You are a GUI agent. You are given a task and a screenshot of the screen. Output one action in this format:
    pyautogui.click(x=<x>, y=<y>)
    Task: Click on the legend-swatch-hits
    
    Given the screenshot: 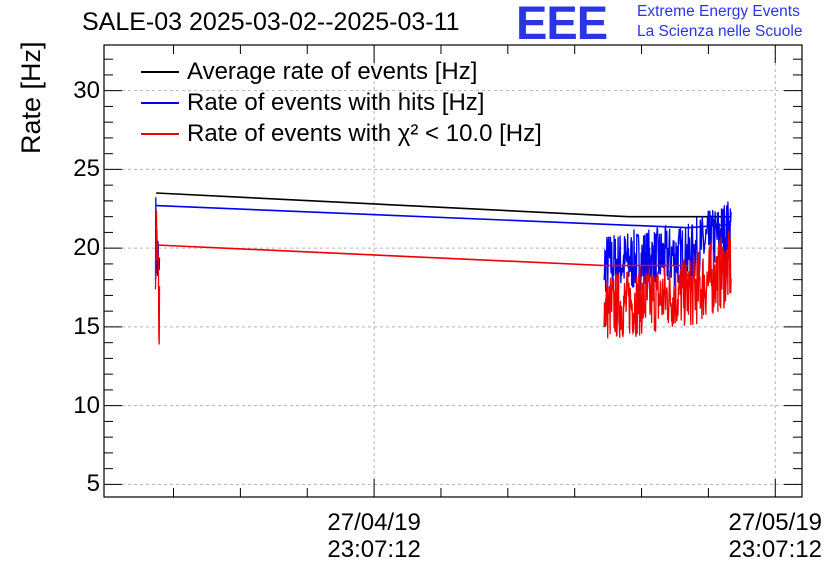 What is the action you would take?
    pyautogui.click(x=160, y=103)
    